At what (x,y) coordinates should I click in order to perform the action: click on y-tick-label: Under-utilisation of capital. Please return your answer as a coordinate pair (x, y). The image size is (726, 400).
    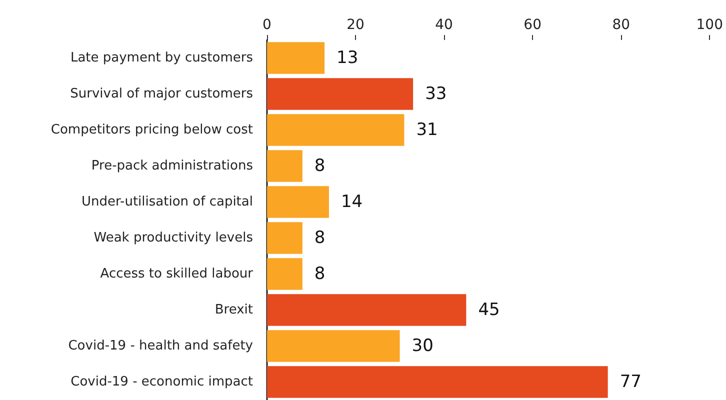
    Looking at the image, I should click on (167, 202).